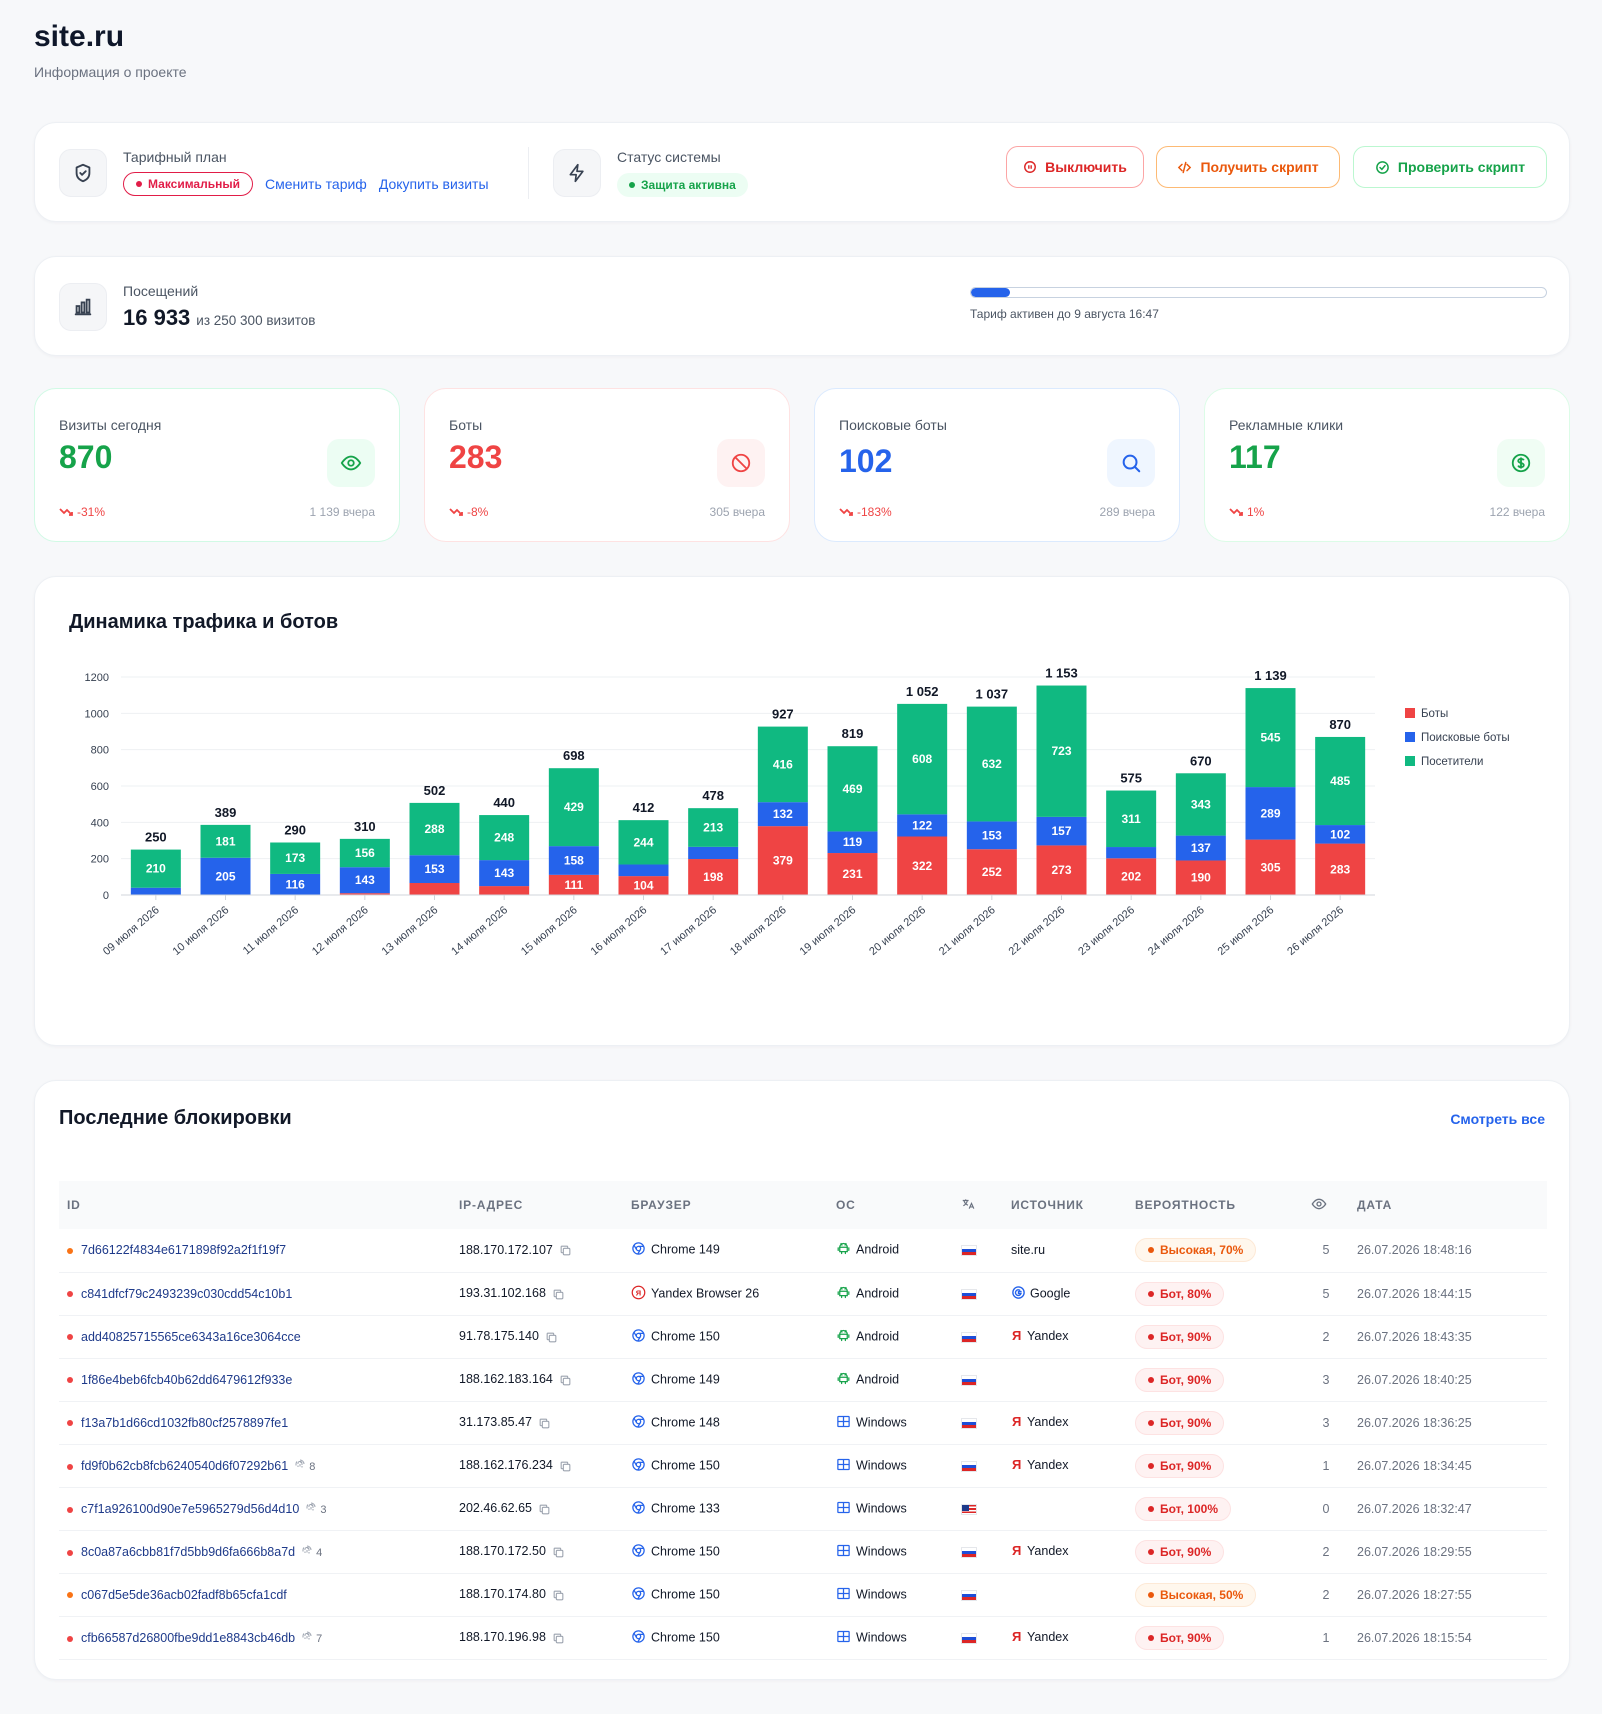  I want to click on flag-ru-icon, so click(969, 1638).